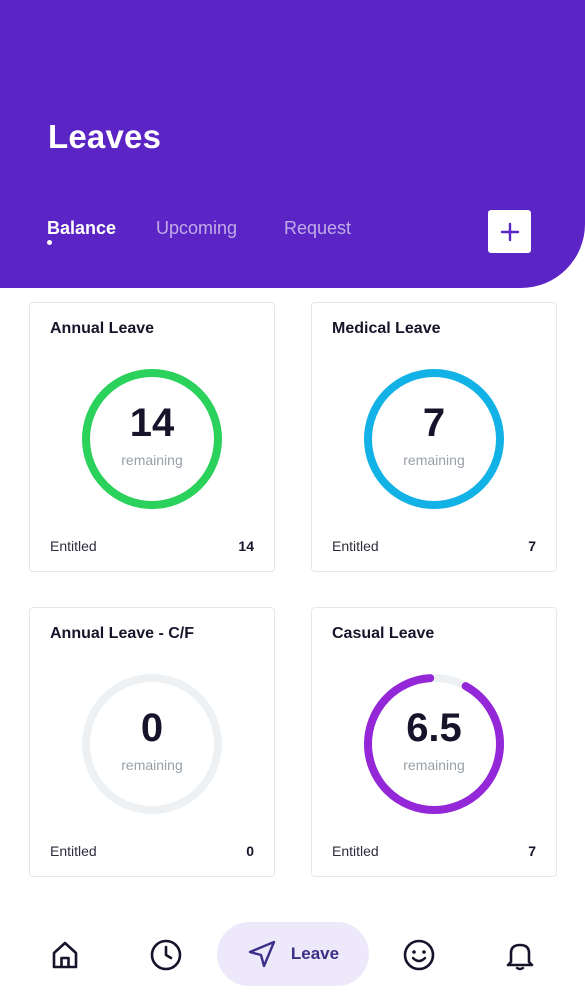 This screenshot has height=1000, width=585. Describe the element at coordinates (383, 633) in the screenshot. I see `card-title: Casual Leave` at that location.